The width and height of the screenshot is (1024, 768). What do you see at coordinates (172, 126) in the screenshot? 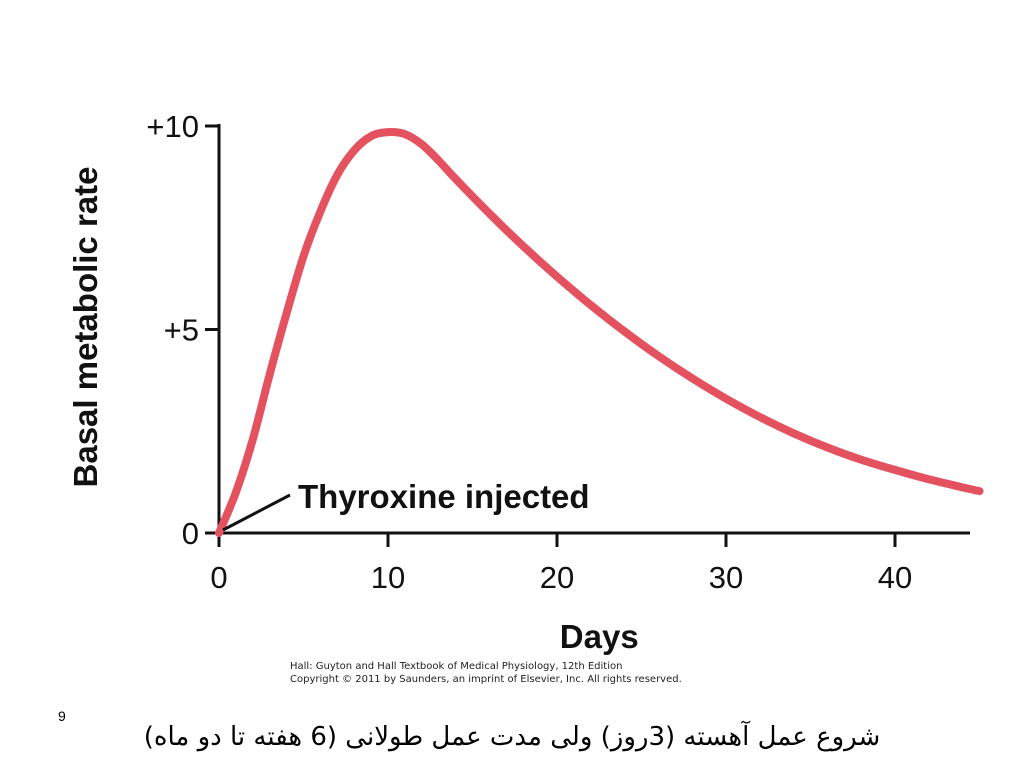
I see `y-tick-label: +10` at bounding box center [172, 126].